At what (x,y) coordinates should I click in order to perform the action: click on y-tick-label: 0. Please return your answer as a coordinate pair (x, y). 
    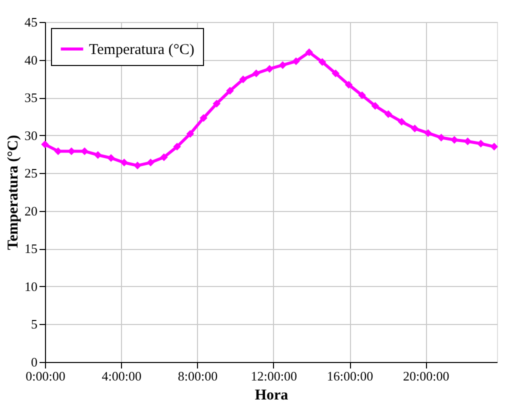
    Looking at the image, I should click on (34, 362).